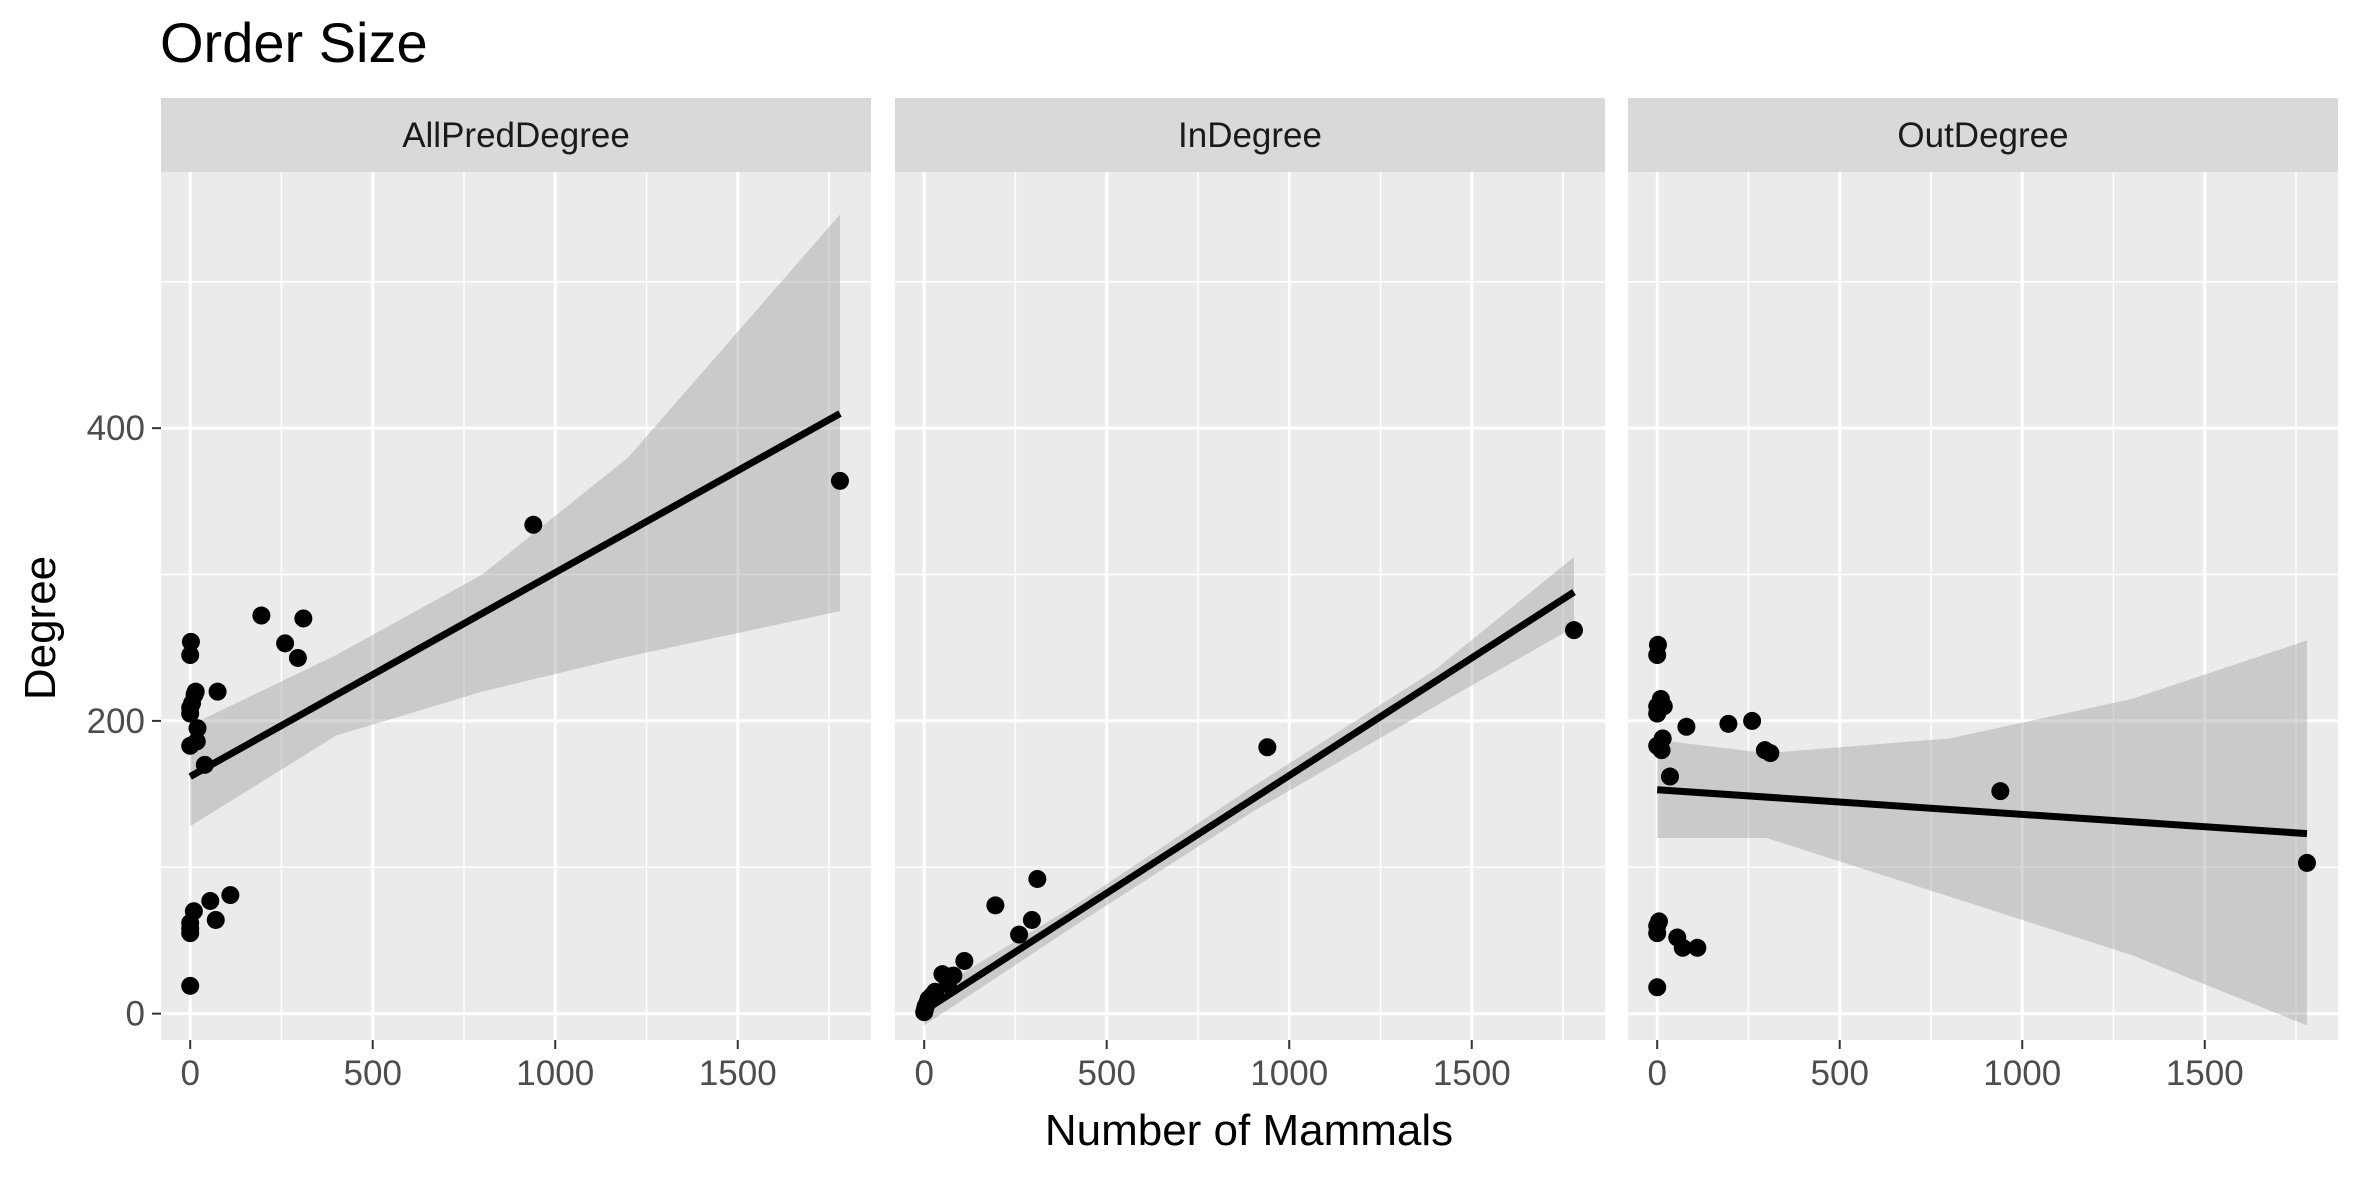 The image size is (2362, 1181). Describe the element at coordinates (1249, 1130) in the screenshot. I see `x-axis-title: Number of Mammals` at that location.